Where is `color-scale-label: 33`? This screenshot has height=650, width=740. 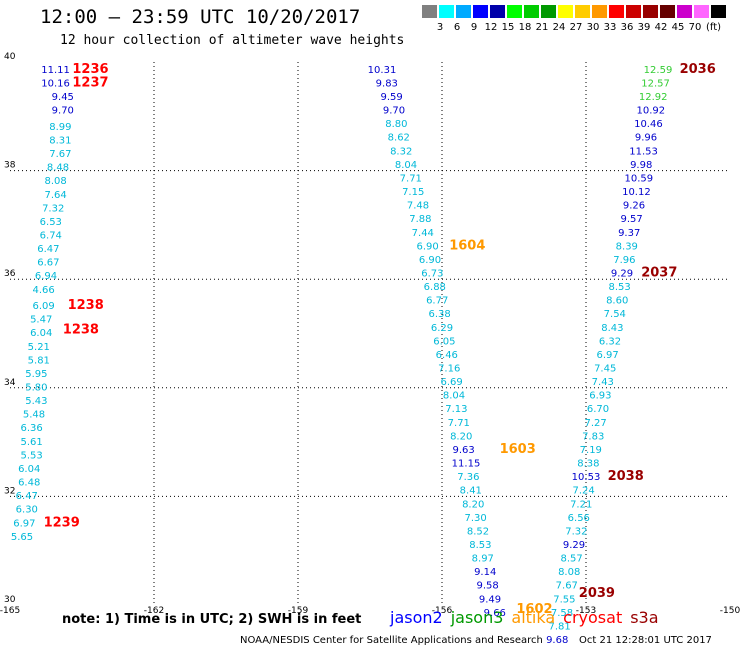 color-scale-label: 33 is located at coordinates (610, 27).